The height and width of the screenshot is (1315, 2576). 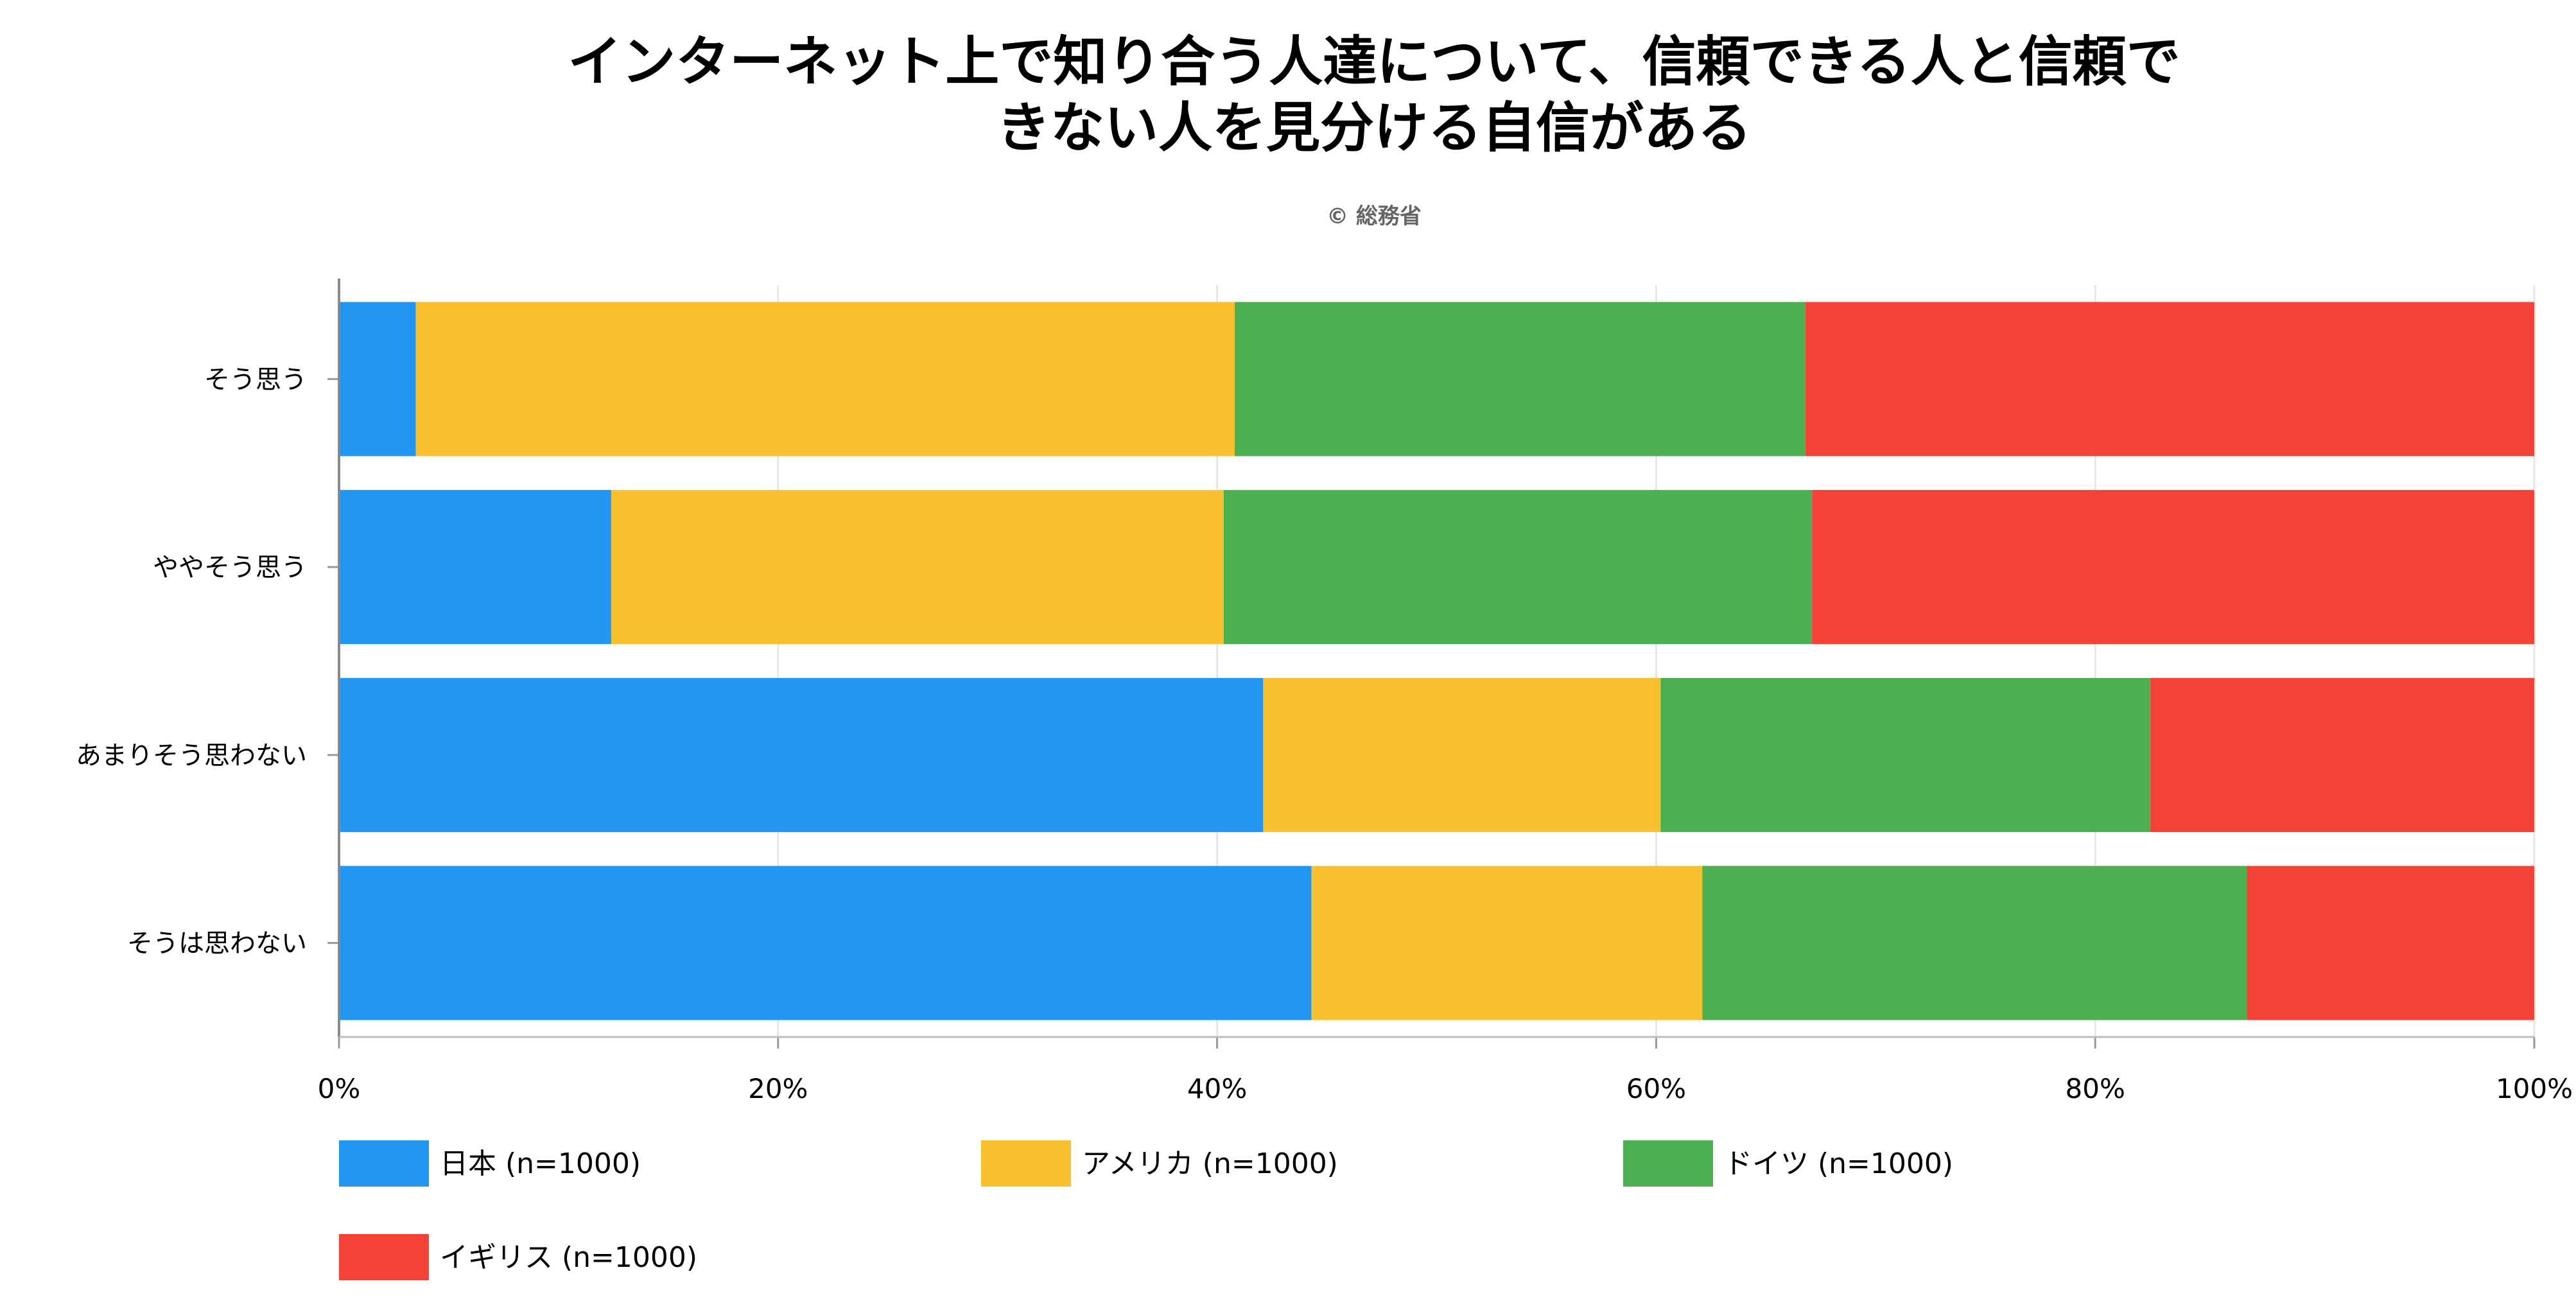 What do you see at coordinates (1445, 1088) in the screenshot?
I see `x-tick-labels: 0% 20% 40% 60% 80% 100%` at bounding box center [1445, 1088].